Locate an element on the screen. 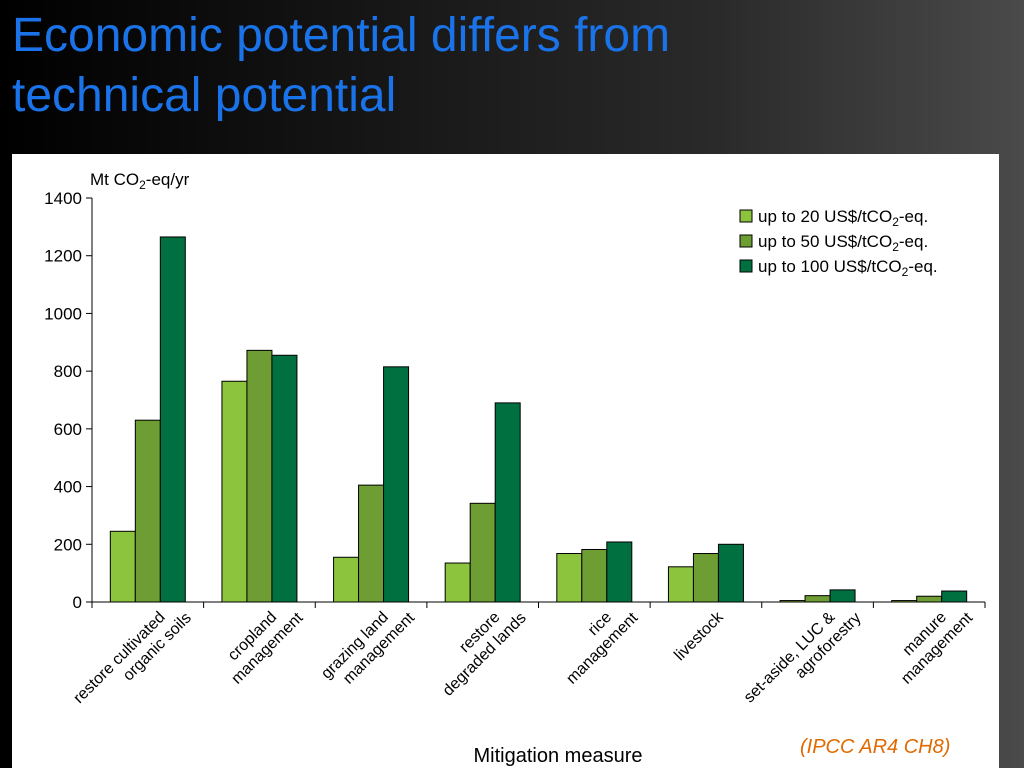 Image resolution: width=1024 pixels, height=768 pixels. x-tick-label: set-aside, LUC &agroforestry is located at coordinates (803, 658).